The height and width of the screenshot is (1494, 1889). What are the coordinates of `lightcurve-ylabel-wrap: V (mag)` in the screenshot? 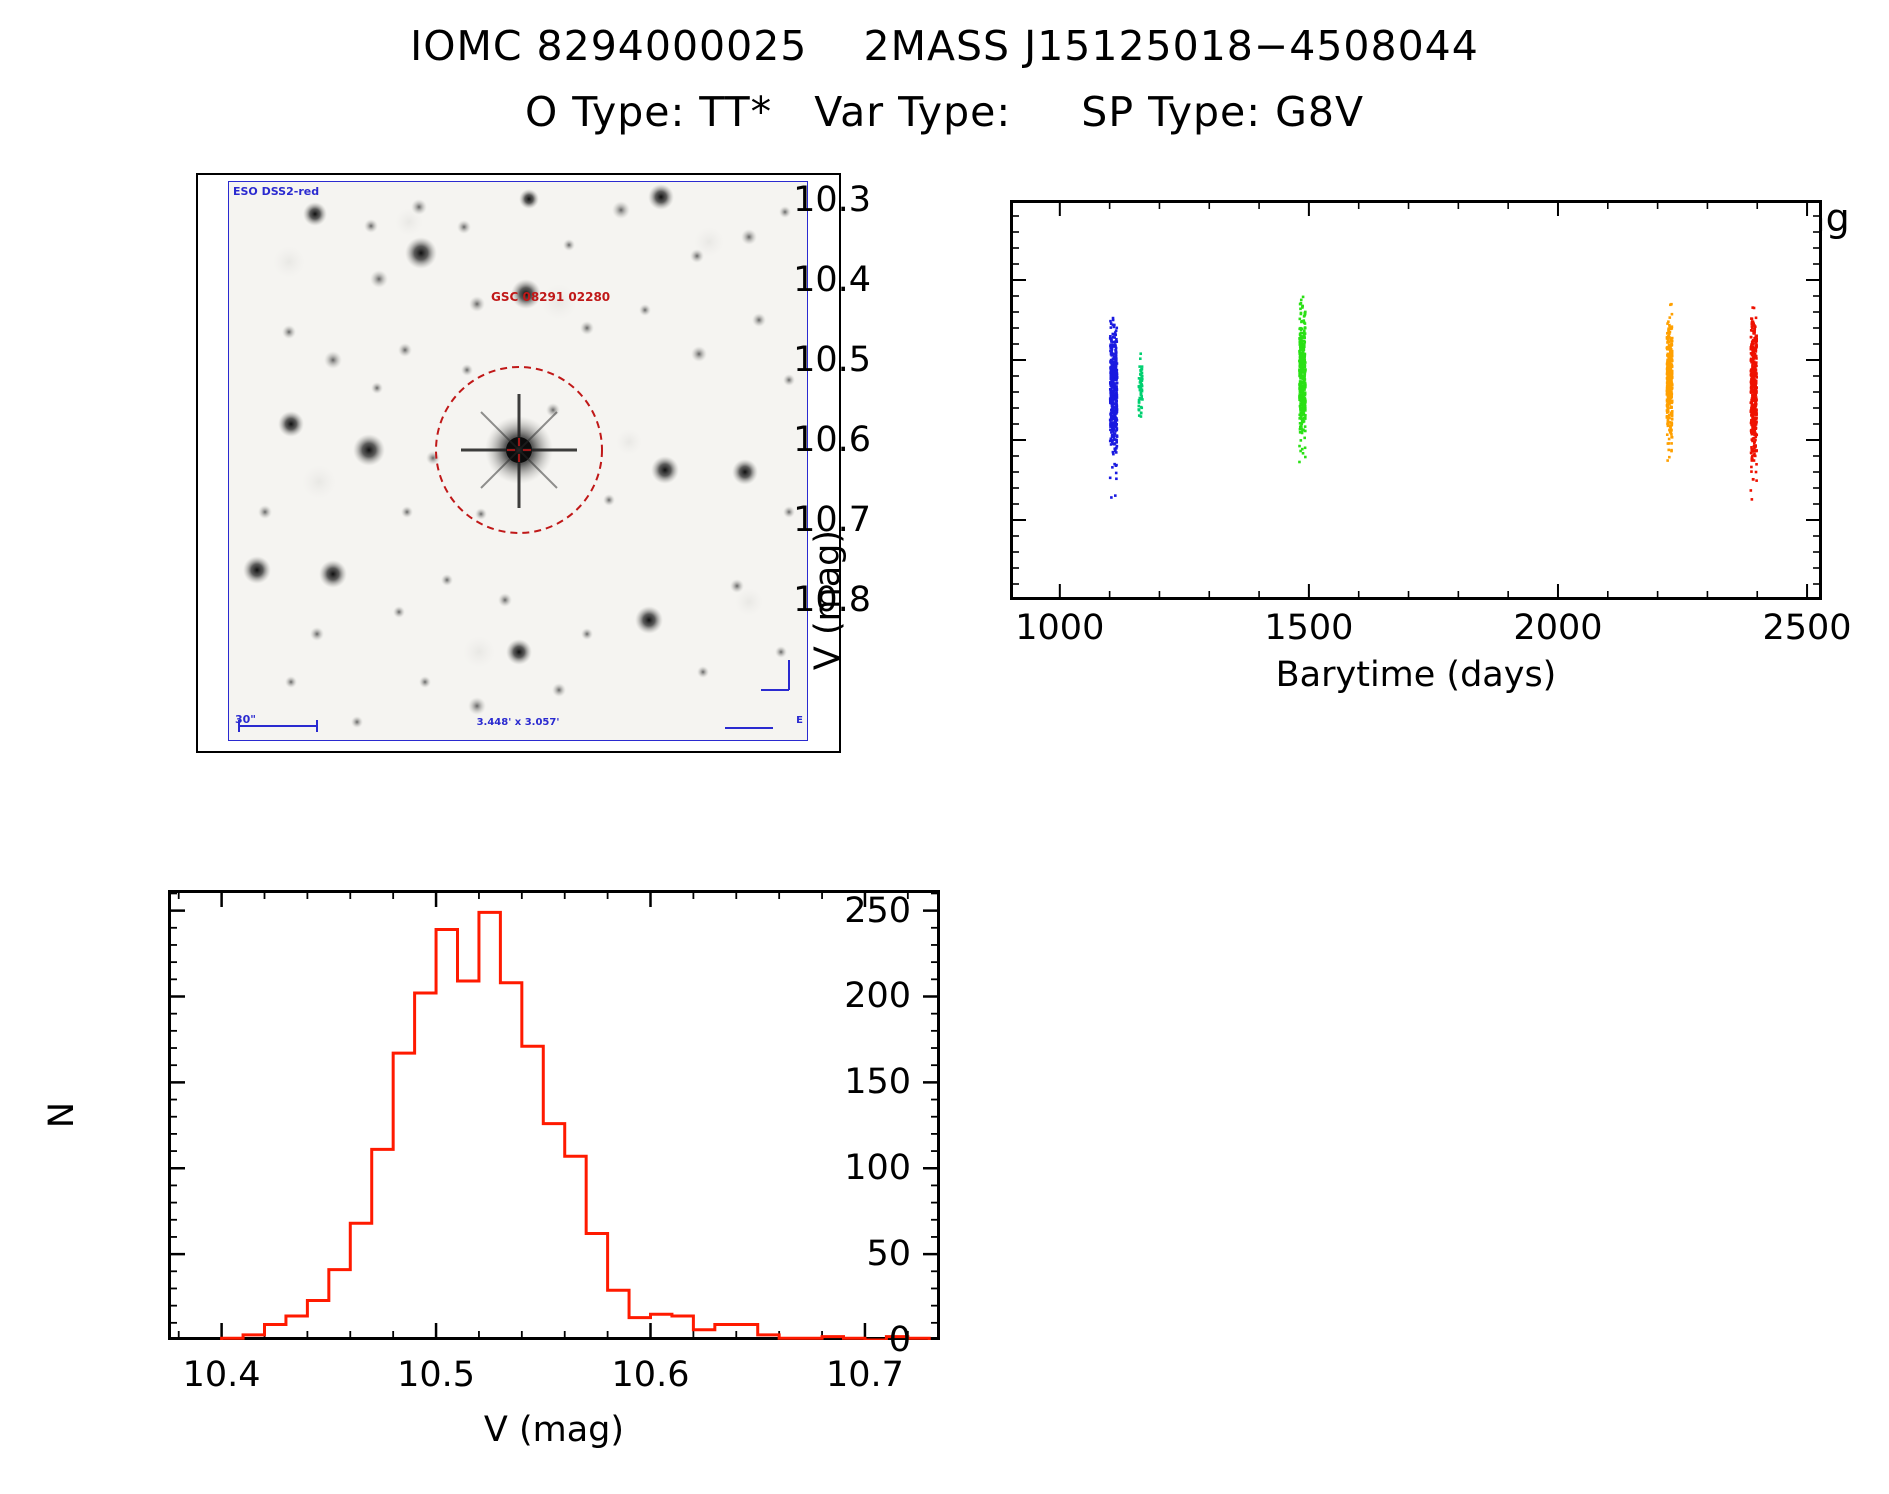 It's located at (880, 435).